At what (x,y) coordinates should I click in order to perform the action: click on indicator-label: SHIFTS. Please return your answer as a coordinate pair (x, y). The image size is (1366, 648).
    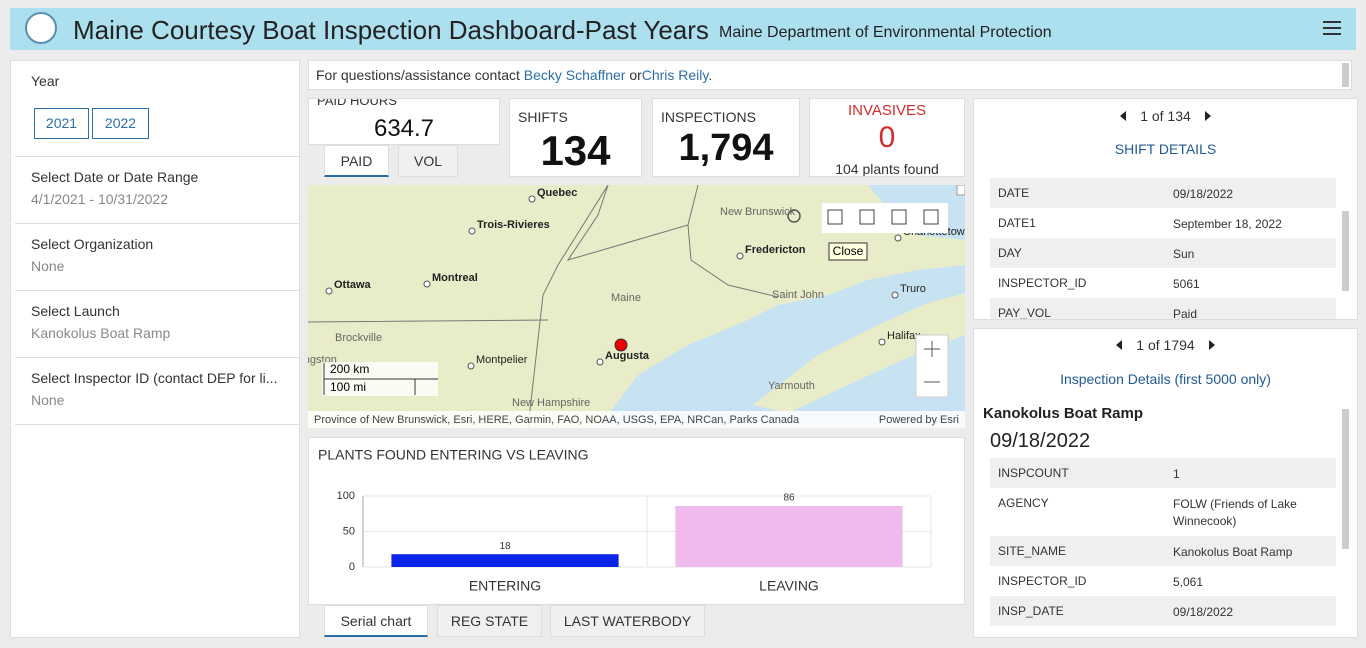
    Looking at the image, I should click on (543, 117).